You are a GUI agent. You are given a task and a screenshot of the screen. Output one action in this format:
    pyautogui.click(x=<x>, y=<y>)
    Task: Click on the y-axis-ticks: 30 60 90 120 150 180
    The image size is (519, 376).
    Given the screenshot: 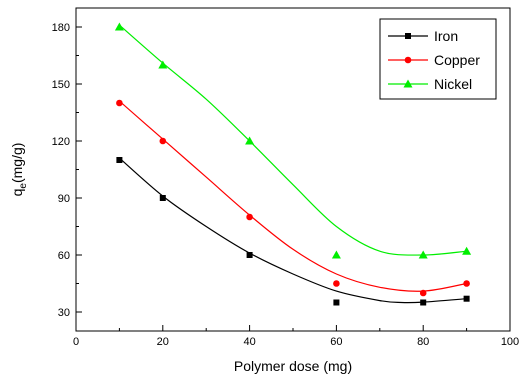 What is the action you would take?
    pyautogui.click(x=67, y=170)
    